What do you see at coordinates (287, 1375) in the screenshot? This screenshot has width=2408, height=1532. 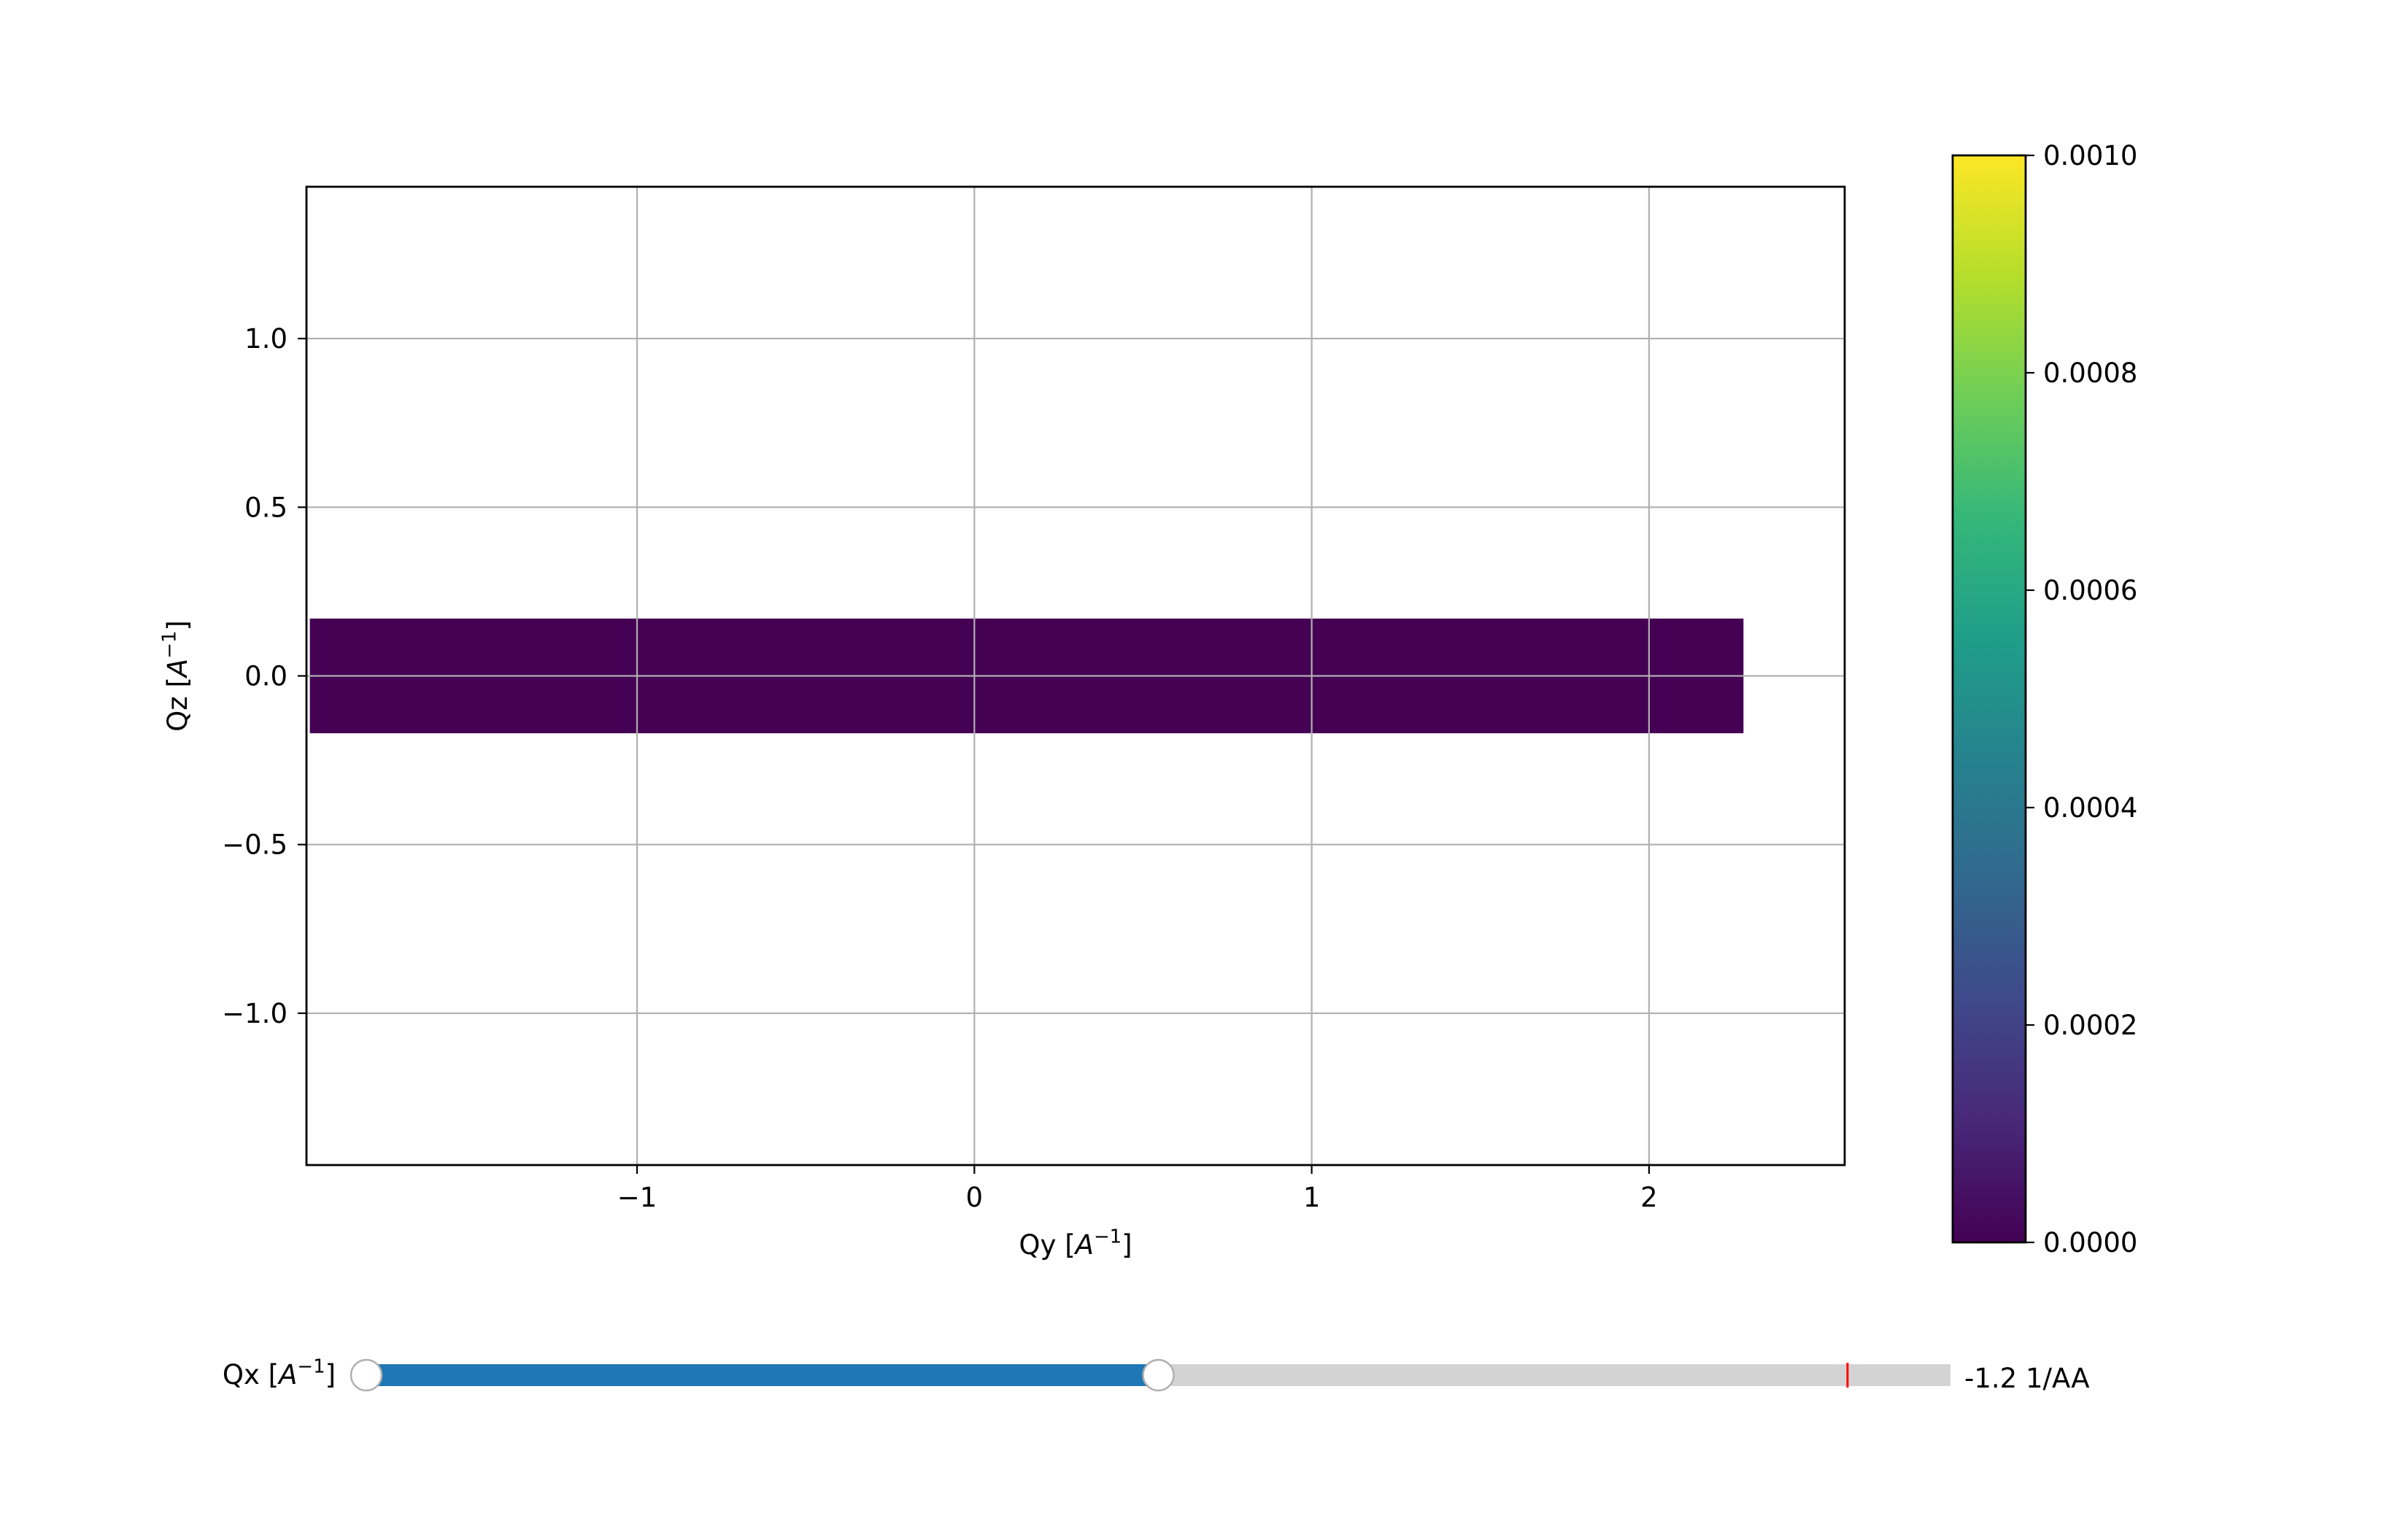 I see `slider-label-unit: A` at bounding box center [287, 1375].